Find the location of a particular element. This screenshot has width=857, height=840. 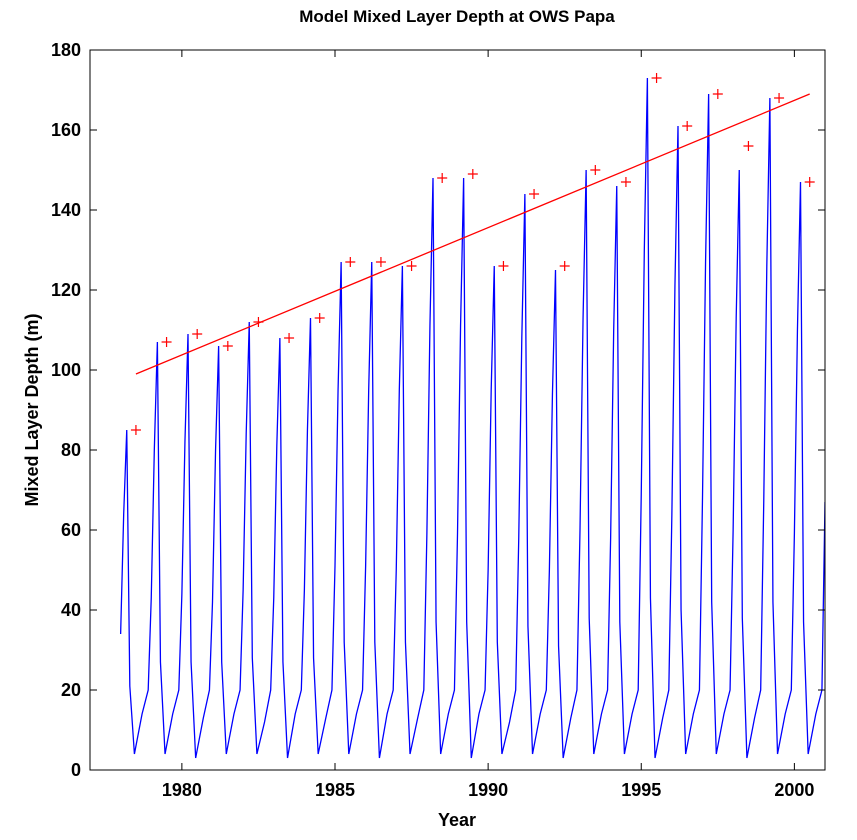

chart-title: Model Mixed Layer Depth at OWS Papa is located at coordinates (457, 16).